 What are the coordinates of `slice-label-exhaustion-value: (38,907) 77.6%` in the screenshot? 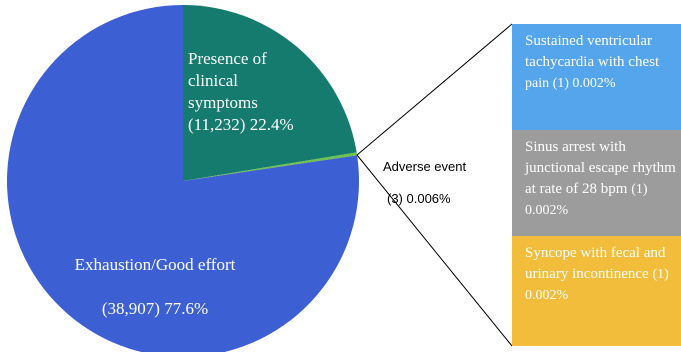 It's located at (155, 308).